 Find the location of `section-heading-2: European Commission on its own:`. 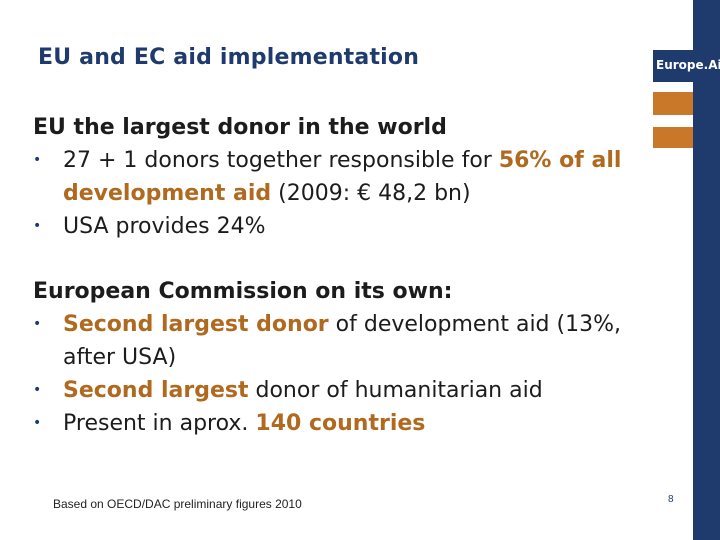

section-heading-2: European Commission on its own: is located at coordinates (243, 291).